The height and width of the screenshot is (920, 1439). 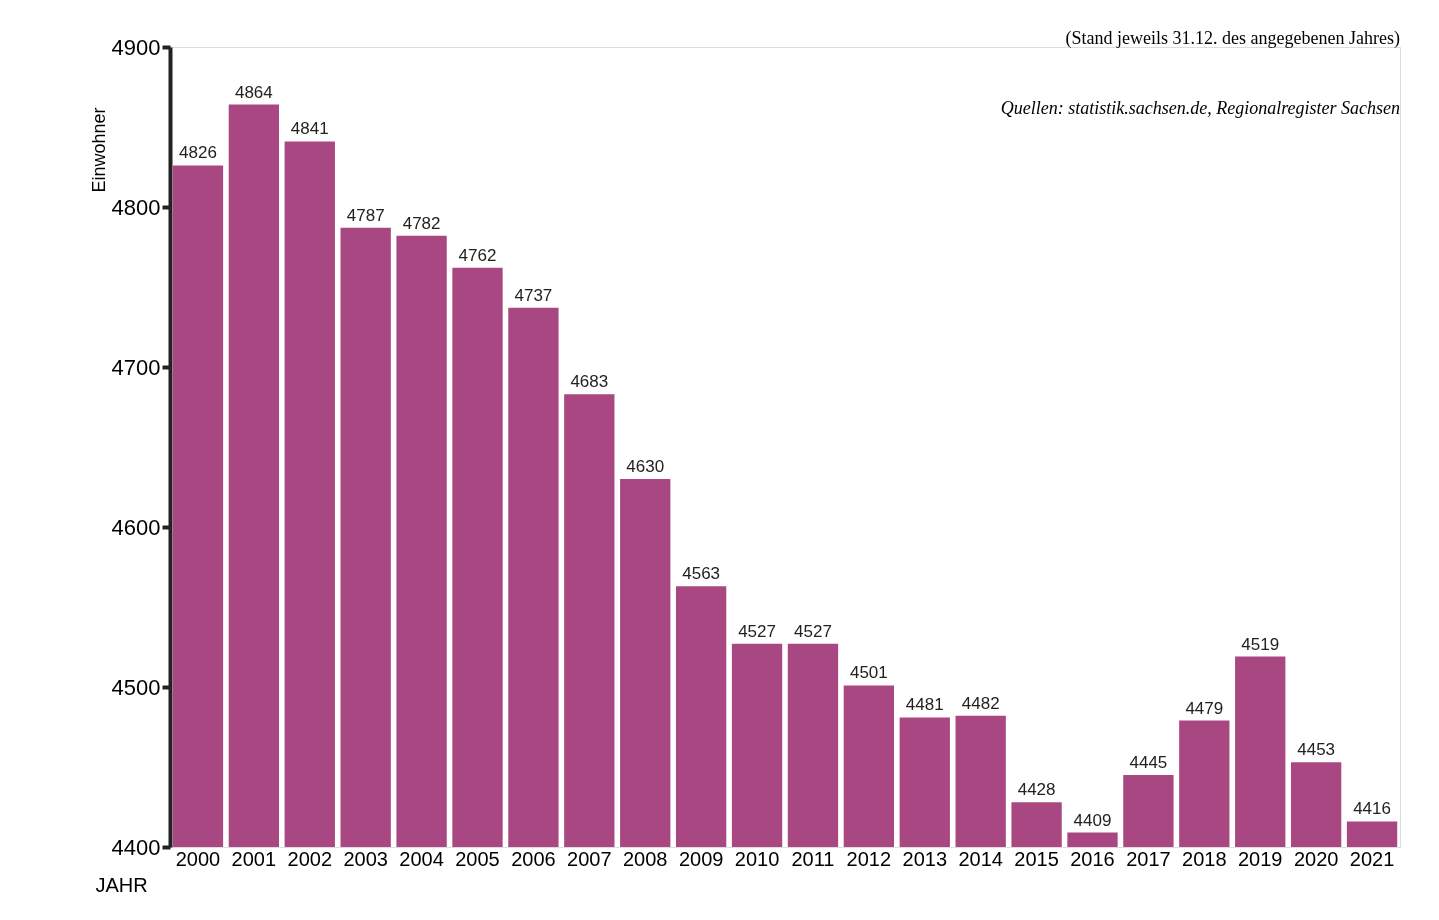 I want to click on x-tick-label: 2002, so click(x=310, y=858).